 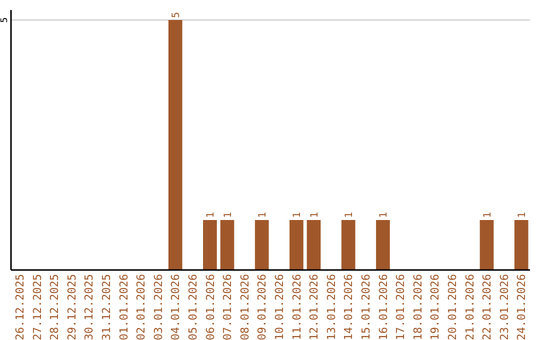 I want to click on data-label: 5, so click(x=176, y=15).